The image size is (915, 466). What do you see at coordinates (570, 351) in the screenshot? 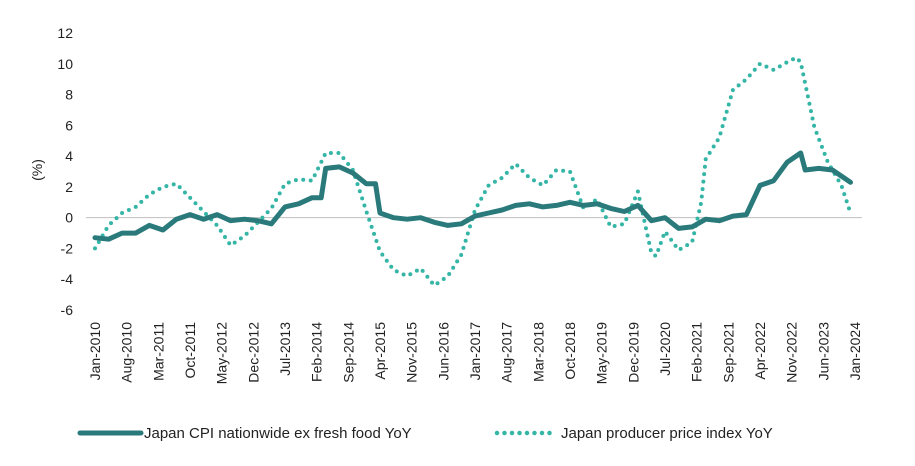
I see `x-tick-label: Oct-2018` at bounding box center [570, 351].